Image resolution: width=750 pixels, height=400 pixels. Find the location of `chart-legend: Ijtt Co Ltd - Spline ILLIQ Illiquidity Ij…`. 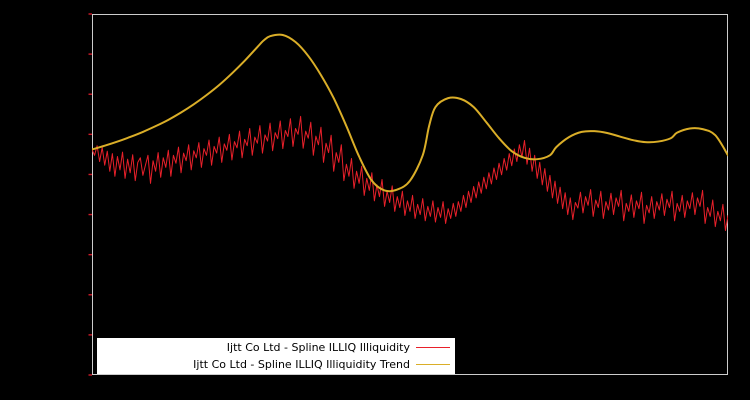

chart-legend: Ijtt Co Ltd - Spline ILLIQ Illiquidity Ij… is located at coordinates (276, 356).